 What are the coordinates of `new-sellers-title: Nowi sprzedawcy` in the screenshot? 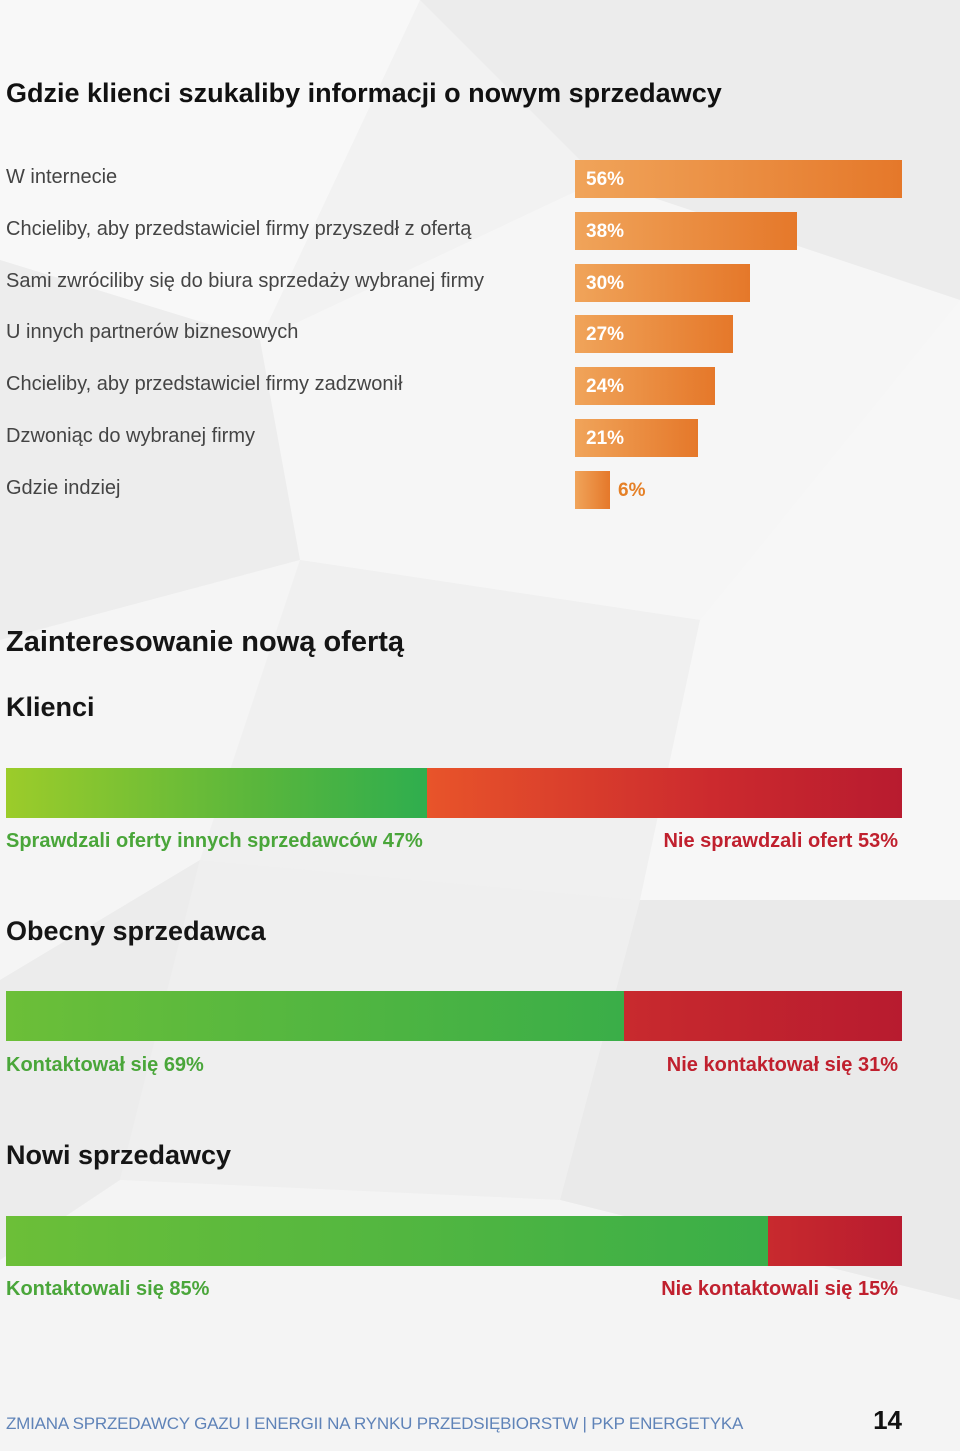 It's located at (119, 1155).